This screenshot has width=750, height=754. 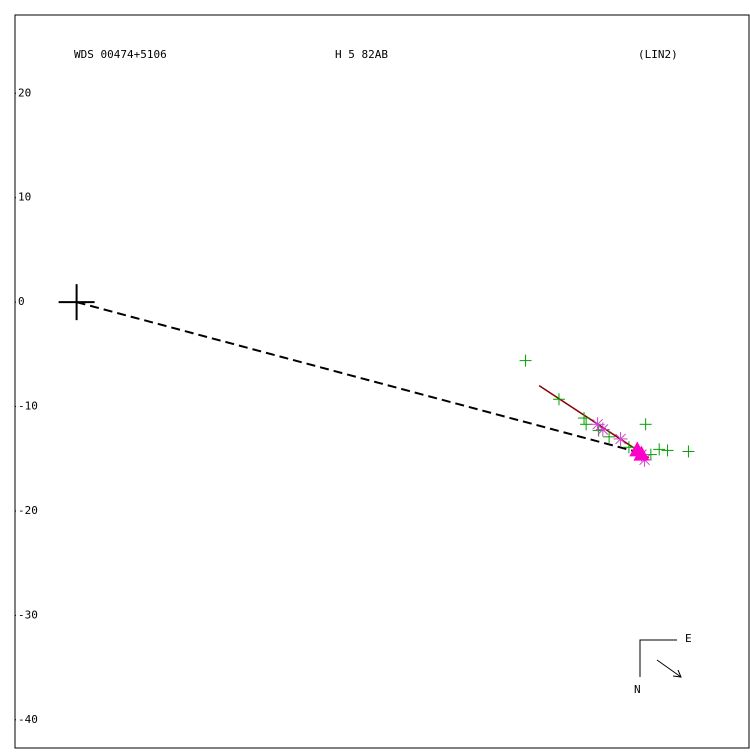 I want to click on triangle, so click(x=641, y=453).